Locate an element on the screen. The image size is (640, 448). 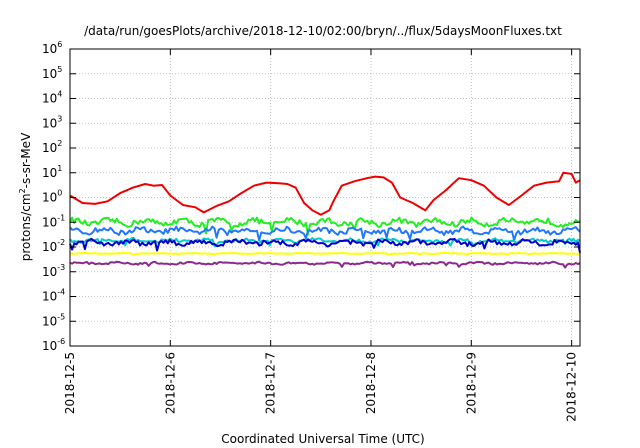
y-tick-label: 10⁰ is located at coordinates (52, 197).